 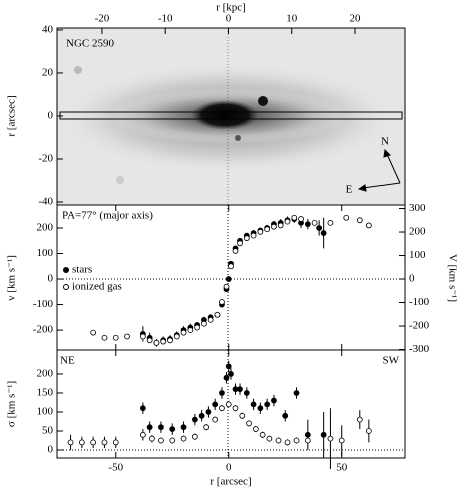 I want to click on y2-tick-label: -200, so click(x=419, y=326).